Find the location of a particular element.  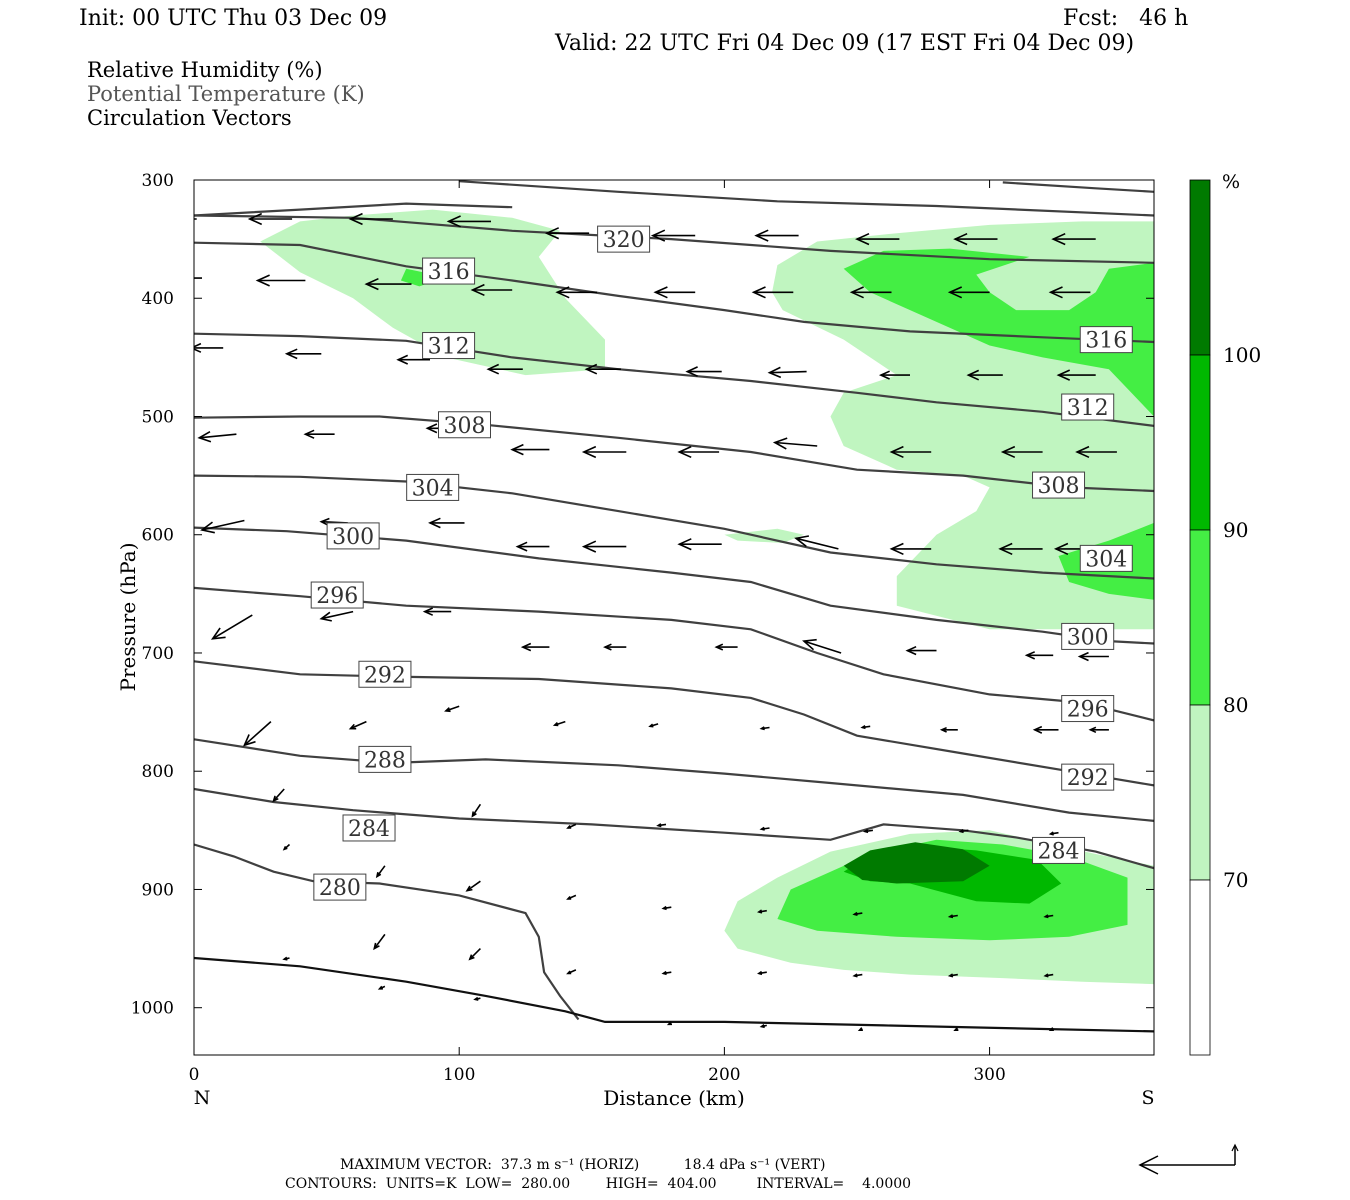

colorbar-level-label: 90 is located at coordinates (1235, 530).